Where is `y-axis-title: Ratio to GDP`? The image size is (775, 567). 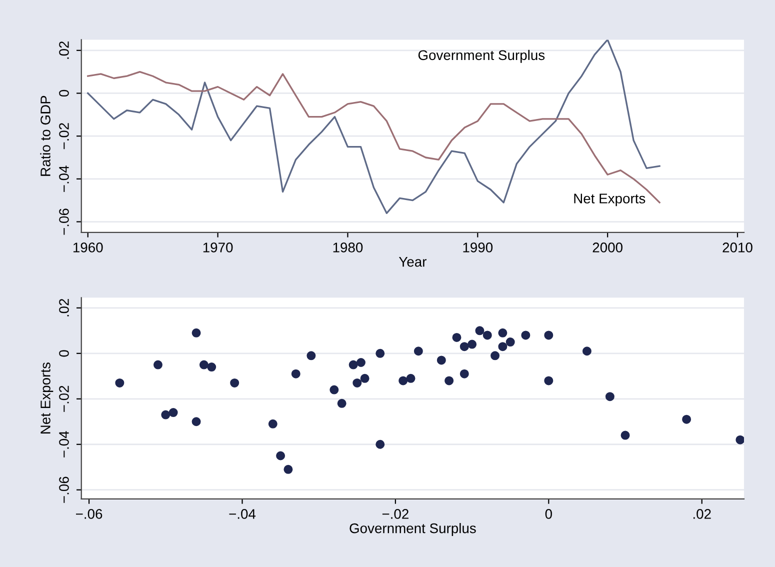
y-axis-title: Ratio to GDP is located at coordinates (45, 136).